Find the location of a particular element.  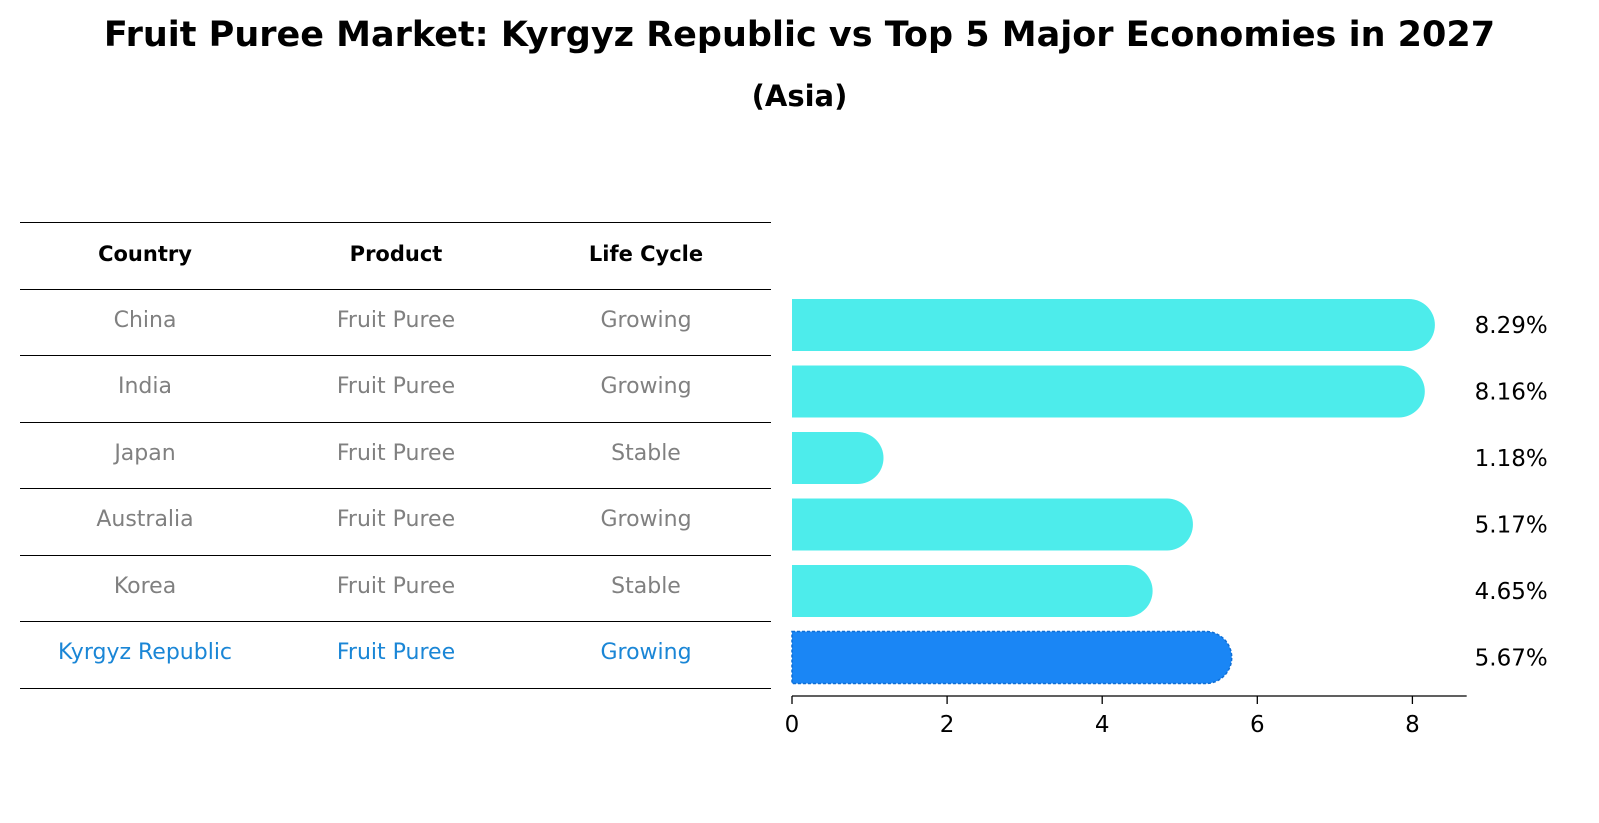

x-tick-label: 2 is located at coordinates (947, 725).